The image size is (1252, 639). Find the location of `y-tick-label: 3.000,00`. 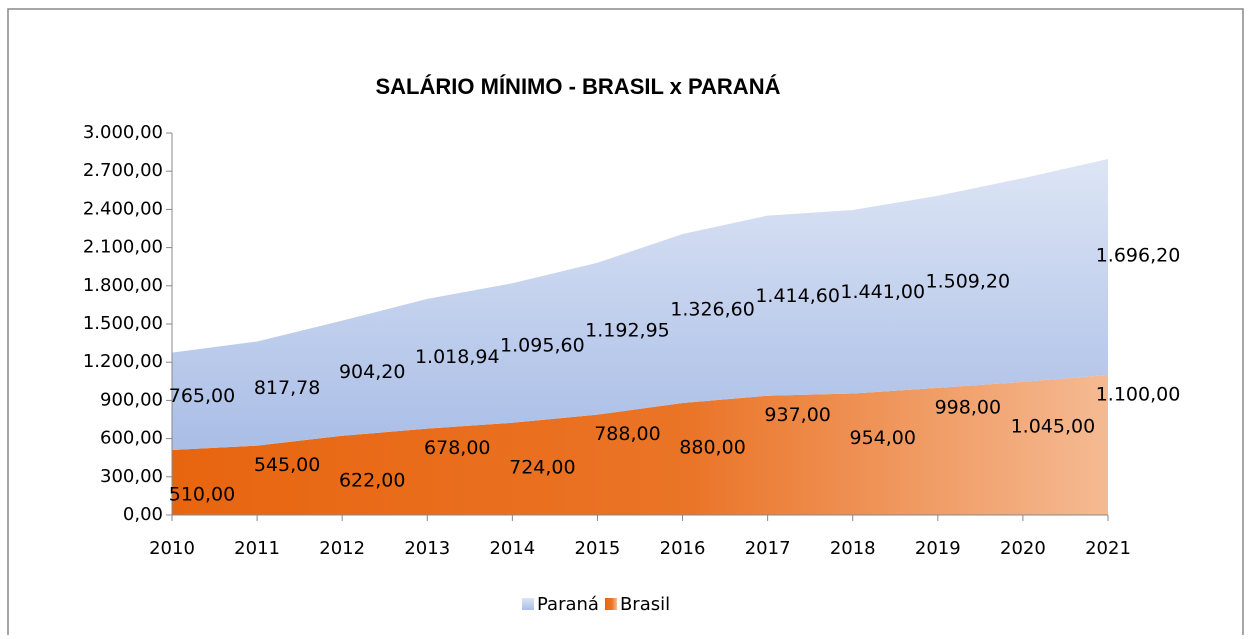

y-tick-label: 3.000,00 is located at coordinates (123, 132).